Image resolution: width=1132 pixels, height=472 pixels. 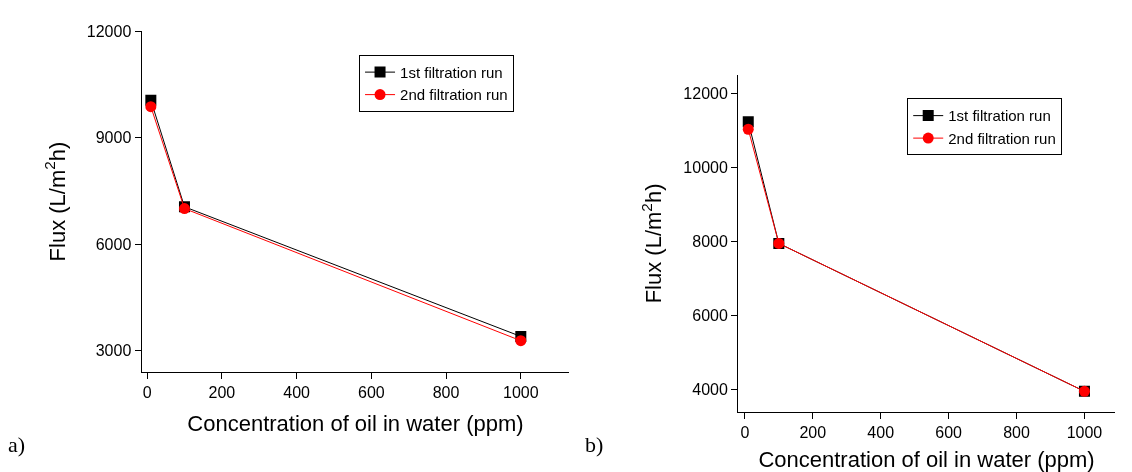 I want to click on y-tick-label: 4000, so click(x=710, y=390).